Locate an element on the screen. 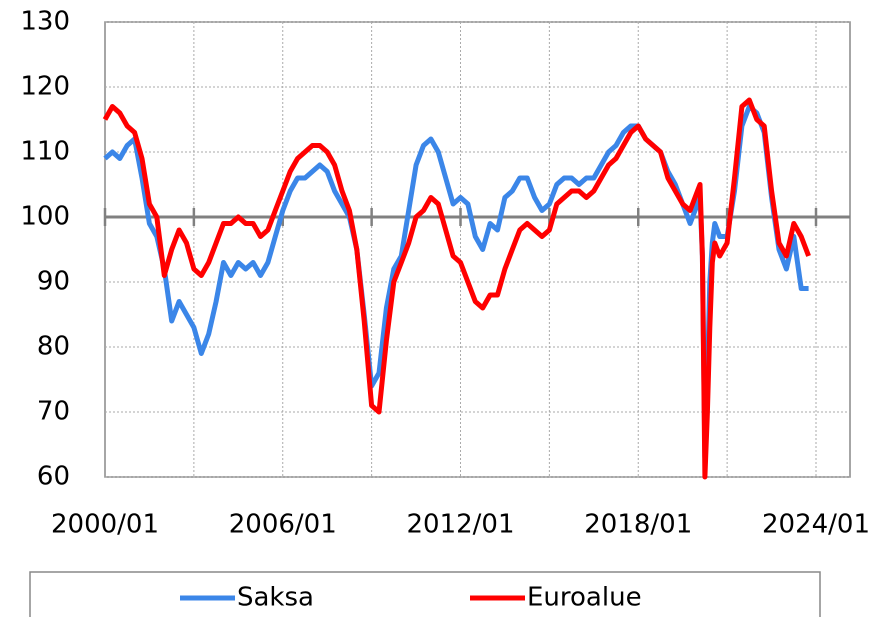 This screenshot has width=884, height=617. x-tick-label: 2000/01 is located at coordinates (105, 525).